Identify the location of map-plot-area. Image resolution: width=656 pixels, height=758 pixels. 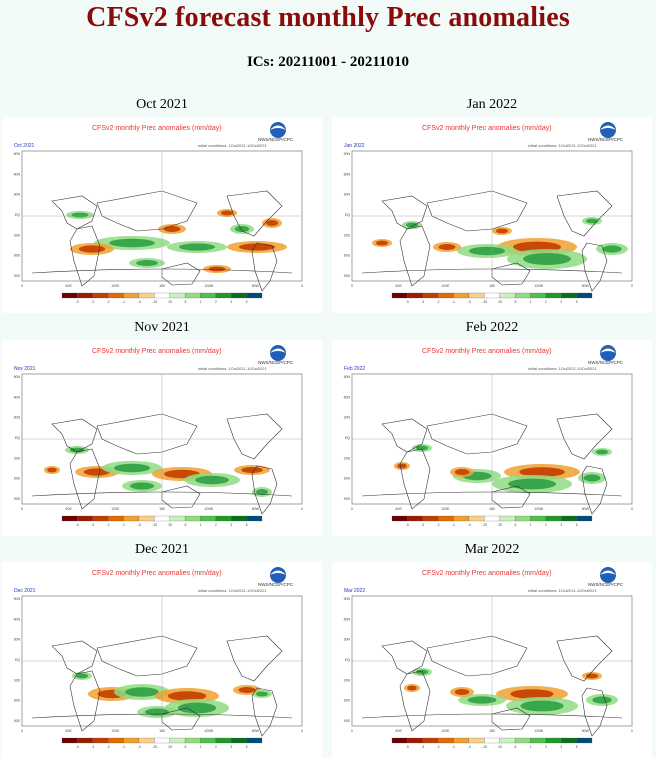
(492, 666).